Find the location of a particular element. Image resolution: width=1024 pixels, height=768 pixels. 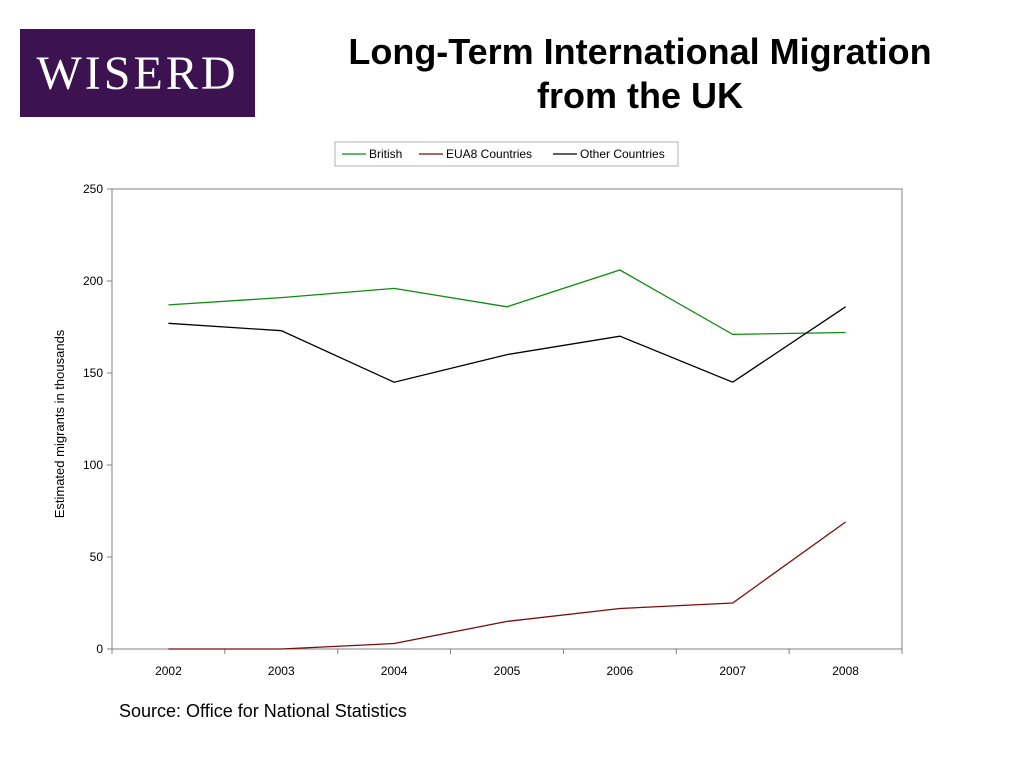

x-tick-label: 2007 is located at coordinates (732, 671).